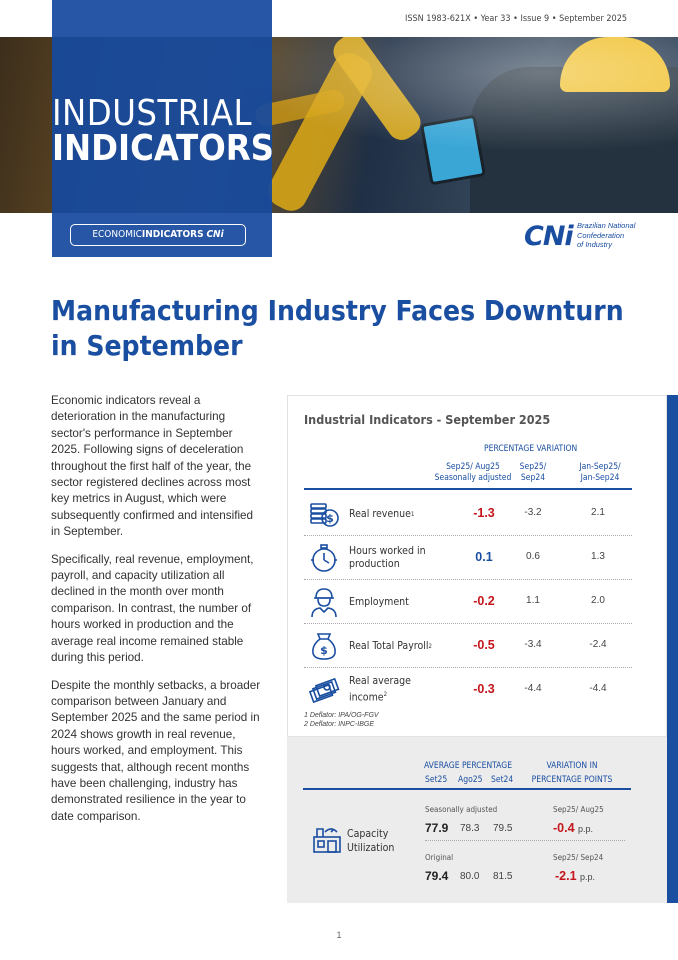 The height and width of the screenshot is (960, 678). What do you see at coordinates (598, 556) in the screenshot?
I see `ytd-variation: 1.3` at bounding box center [598, 556].